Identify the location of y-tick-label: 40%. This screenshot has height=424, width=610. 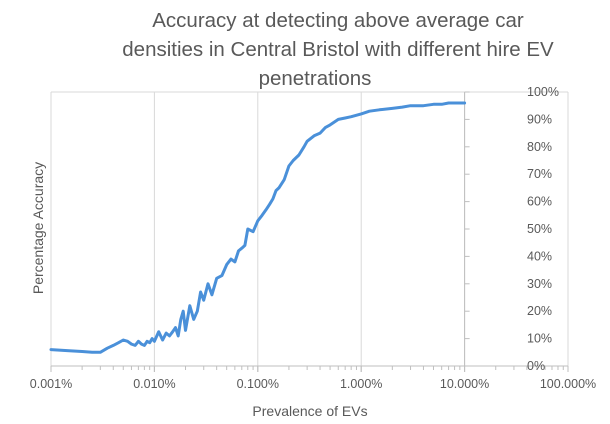
(539, 256).